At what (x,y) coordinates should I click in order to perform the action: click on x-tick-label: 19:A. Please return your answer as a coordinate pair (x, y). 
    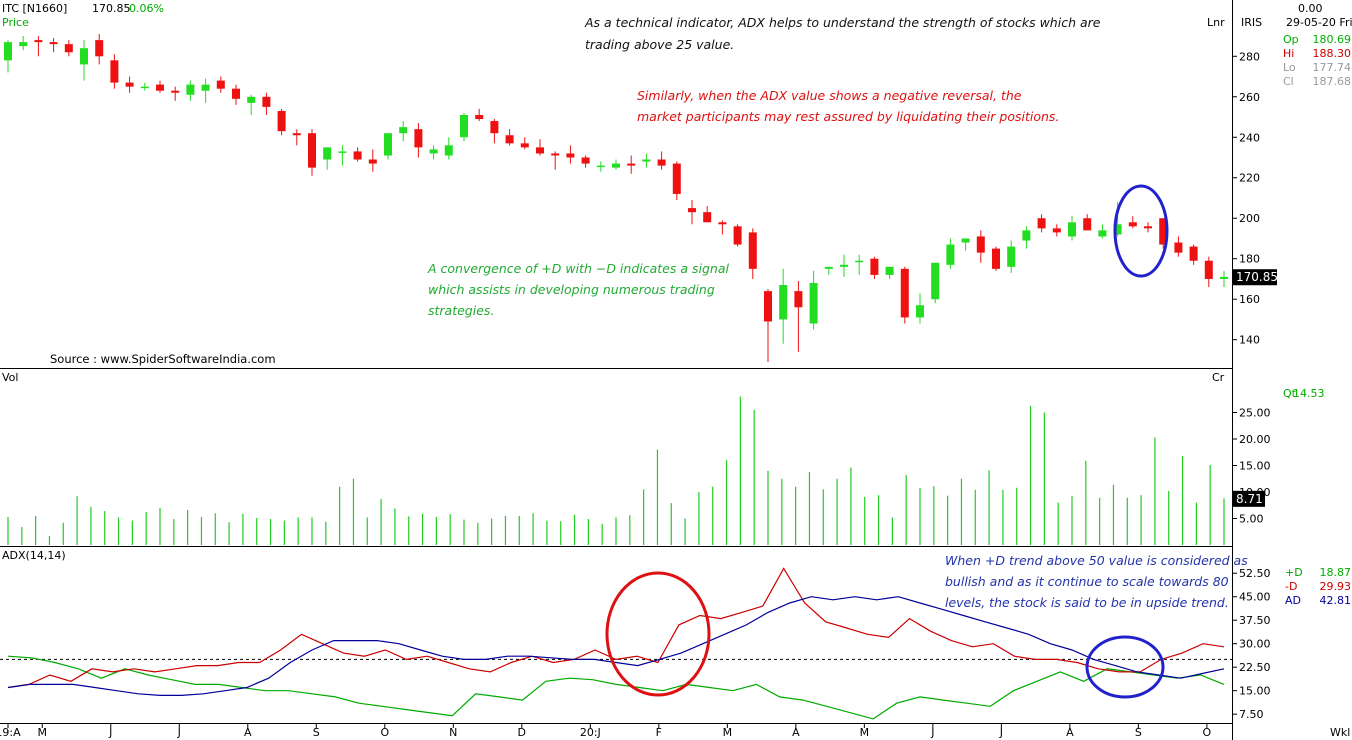
    Looking at the image, I should click on (10, 732).